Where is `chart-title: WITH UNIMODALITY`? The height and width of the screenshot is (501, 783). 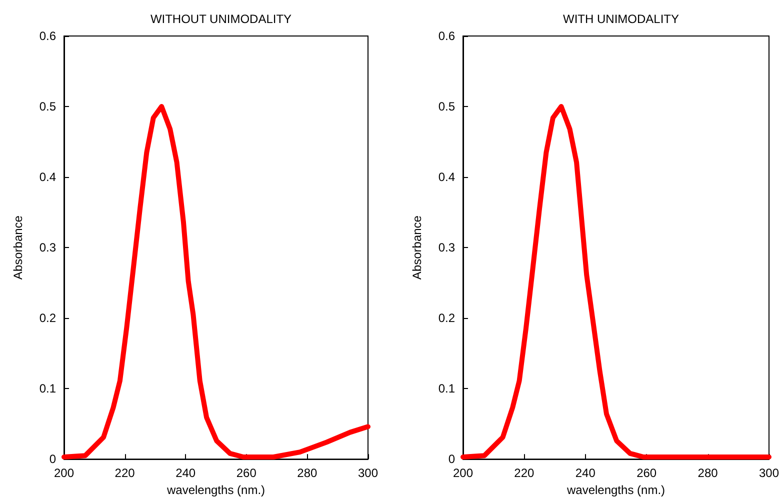 chart-title: WITH UNIMODALITY is located at coordinates (621, 19).